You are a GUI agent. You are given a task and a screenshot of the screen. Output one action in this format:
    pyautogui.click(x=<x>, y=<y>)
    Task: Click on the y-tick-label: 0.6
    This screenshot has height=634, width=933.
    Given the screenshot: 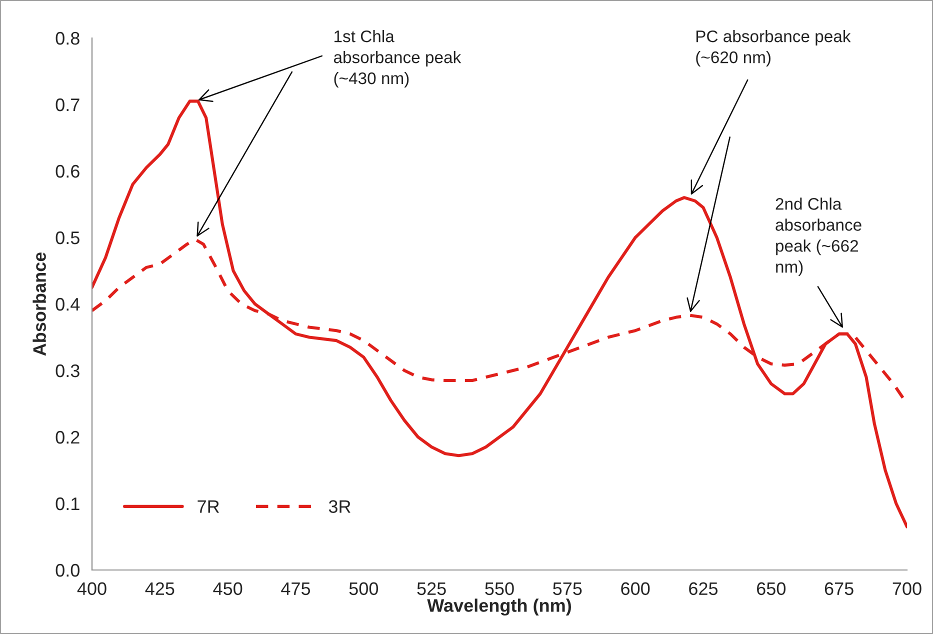 What is the action you would take?
    pyautogui.click(x=68, y=171)
    